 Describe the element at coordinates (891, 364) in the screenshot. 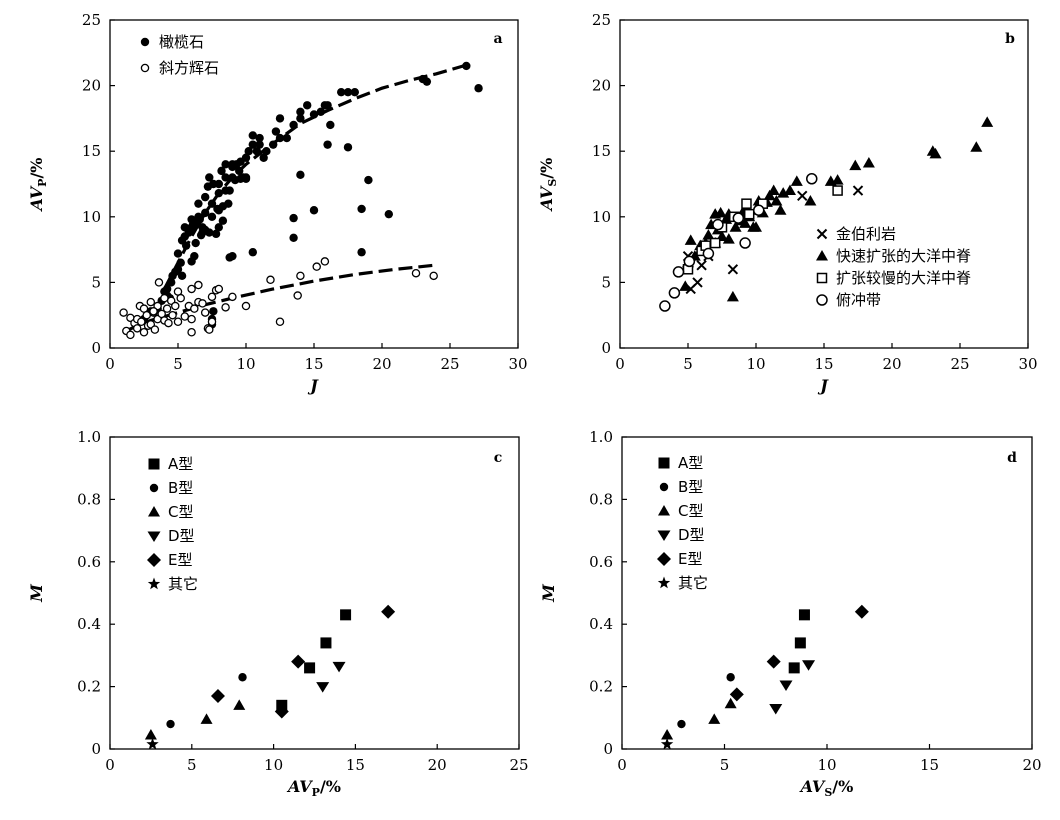

I see `x-tick-label: 20` at that location.